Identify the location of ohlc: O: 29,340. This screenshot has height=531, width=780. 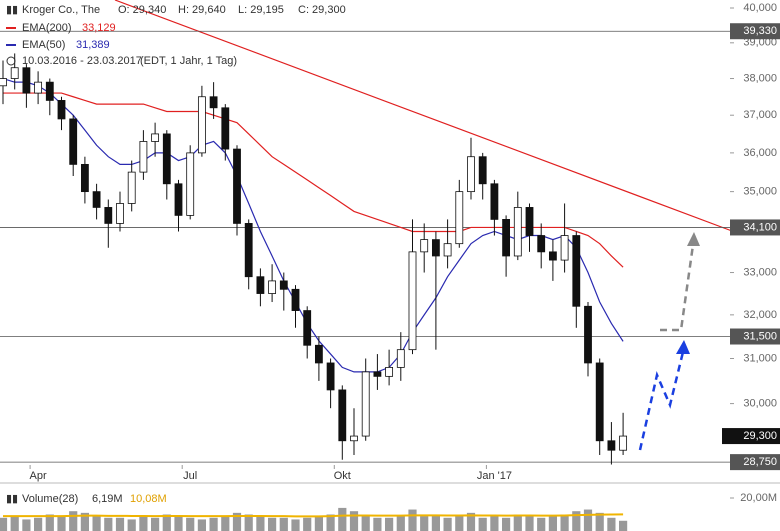
(142, 10).